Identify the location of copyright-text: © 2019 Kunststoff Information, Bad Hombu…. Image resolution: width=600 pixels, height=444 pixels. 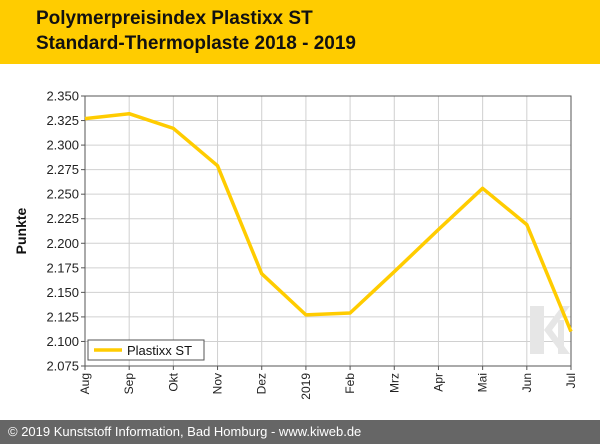
(185, 431).